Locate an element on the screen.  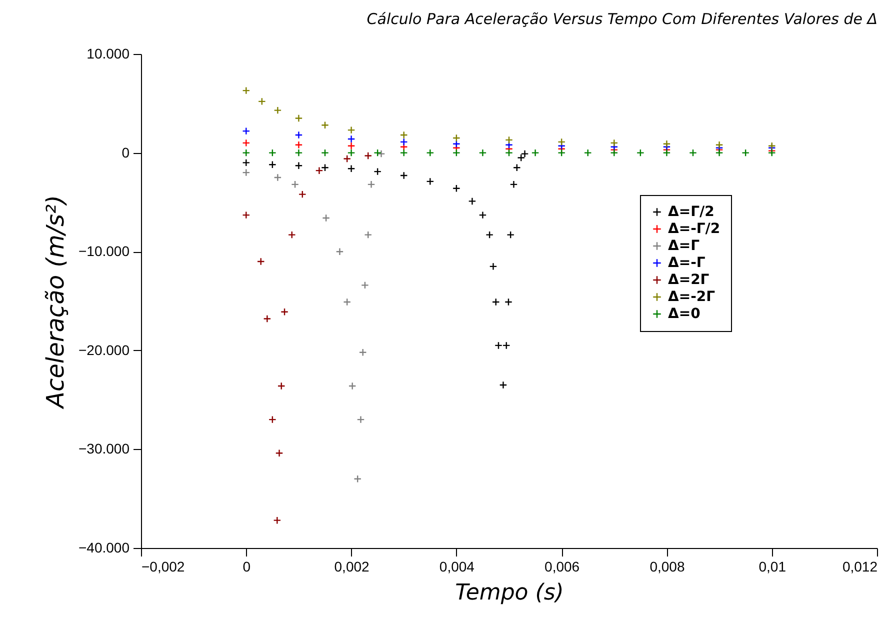
x-tick-label: 0,006 is located at coordinates (562, 566).